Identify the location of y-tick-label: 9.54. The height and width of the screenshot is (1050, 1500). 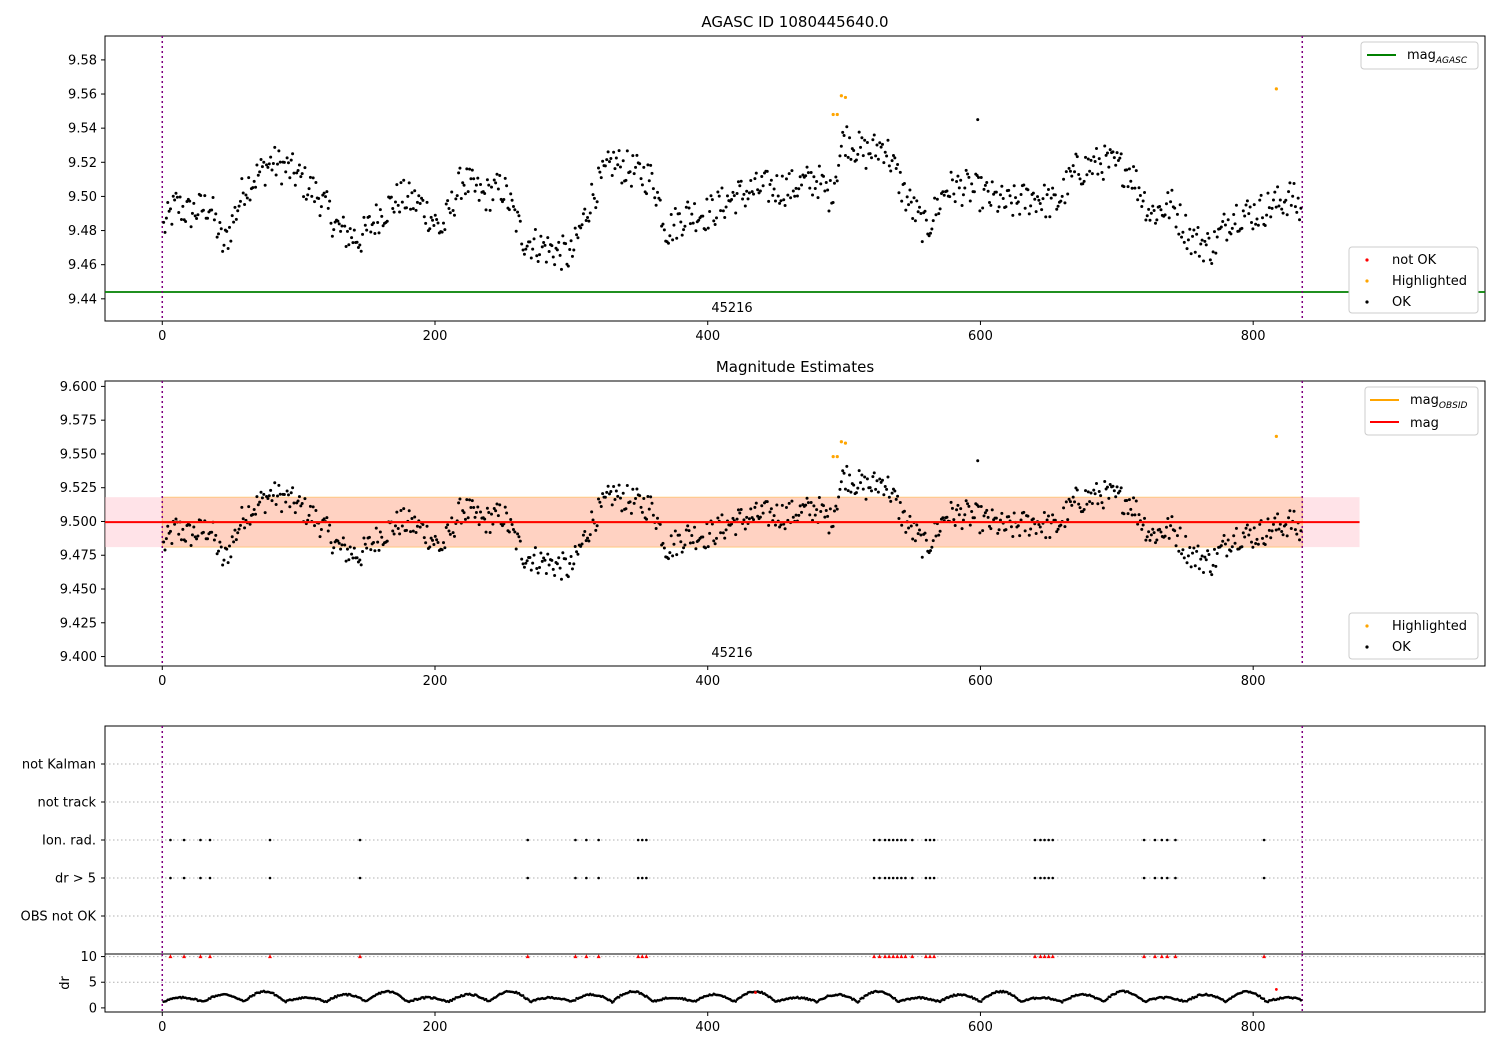
(82, 129).